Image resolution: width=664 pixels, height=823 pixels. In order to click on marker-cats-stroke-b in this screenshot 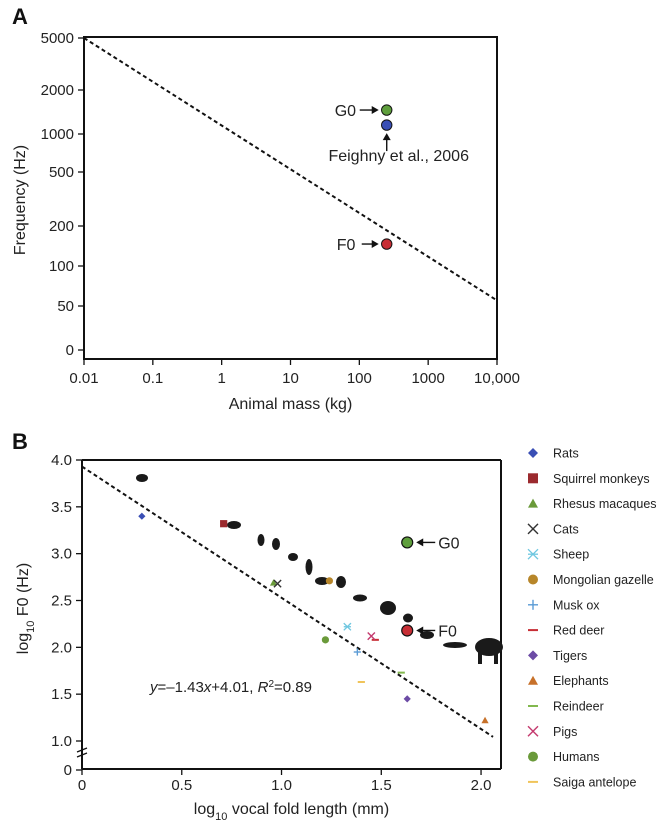, I will do `click(277, 583)`.